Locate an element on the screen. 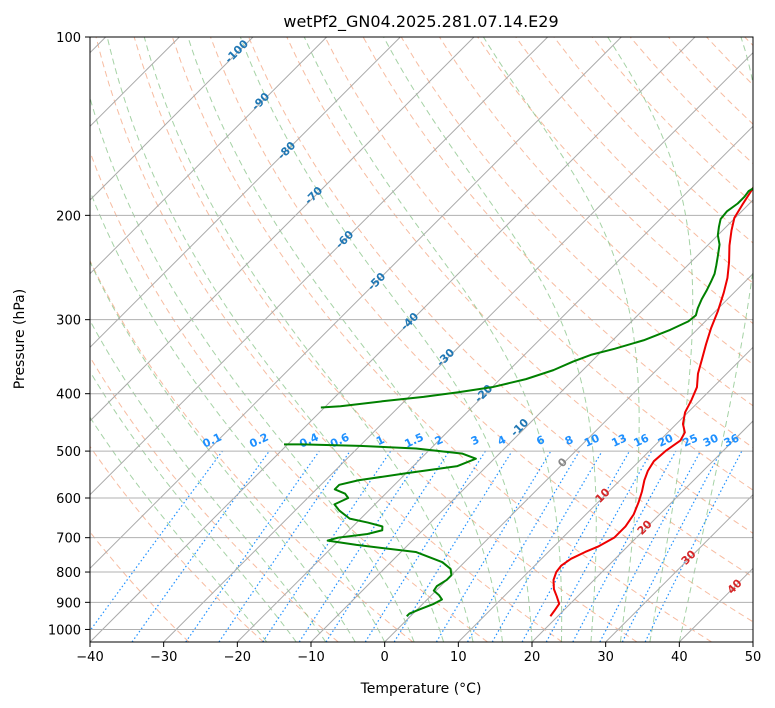  x-axis-ticks: −40 −30 −20 −10 0 10 20 30 40 50 is located at coordinates (418, 653).